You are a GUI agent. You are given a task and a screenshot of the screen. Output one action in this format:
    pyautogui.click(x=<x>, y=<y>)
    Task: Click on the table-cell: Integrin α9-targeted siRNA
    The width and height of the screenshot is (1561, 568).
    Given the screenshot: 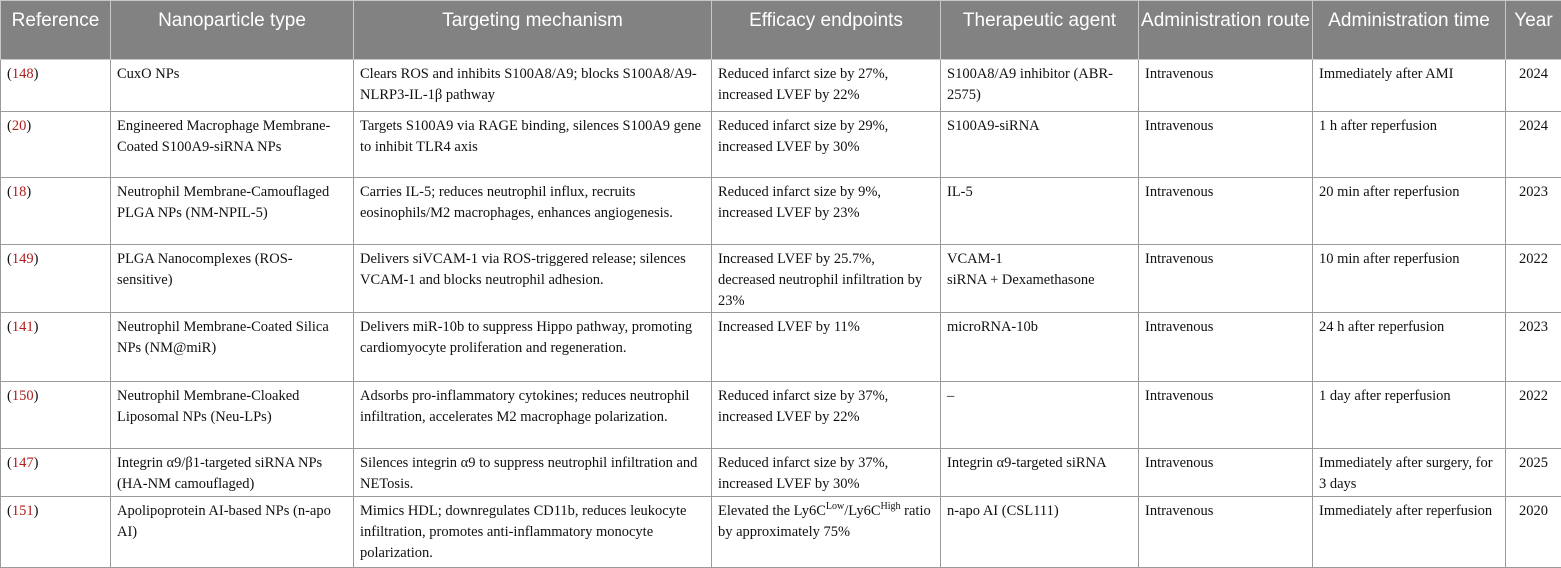 What is the action you would take?
    pyautogui.click(x=1040, y=473)
    